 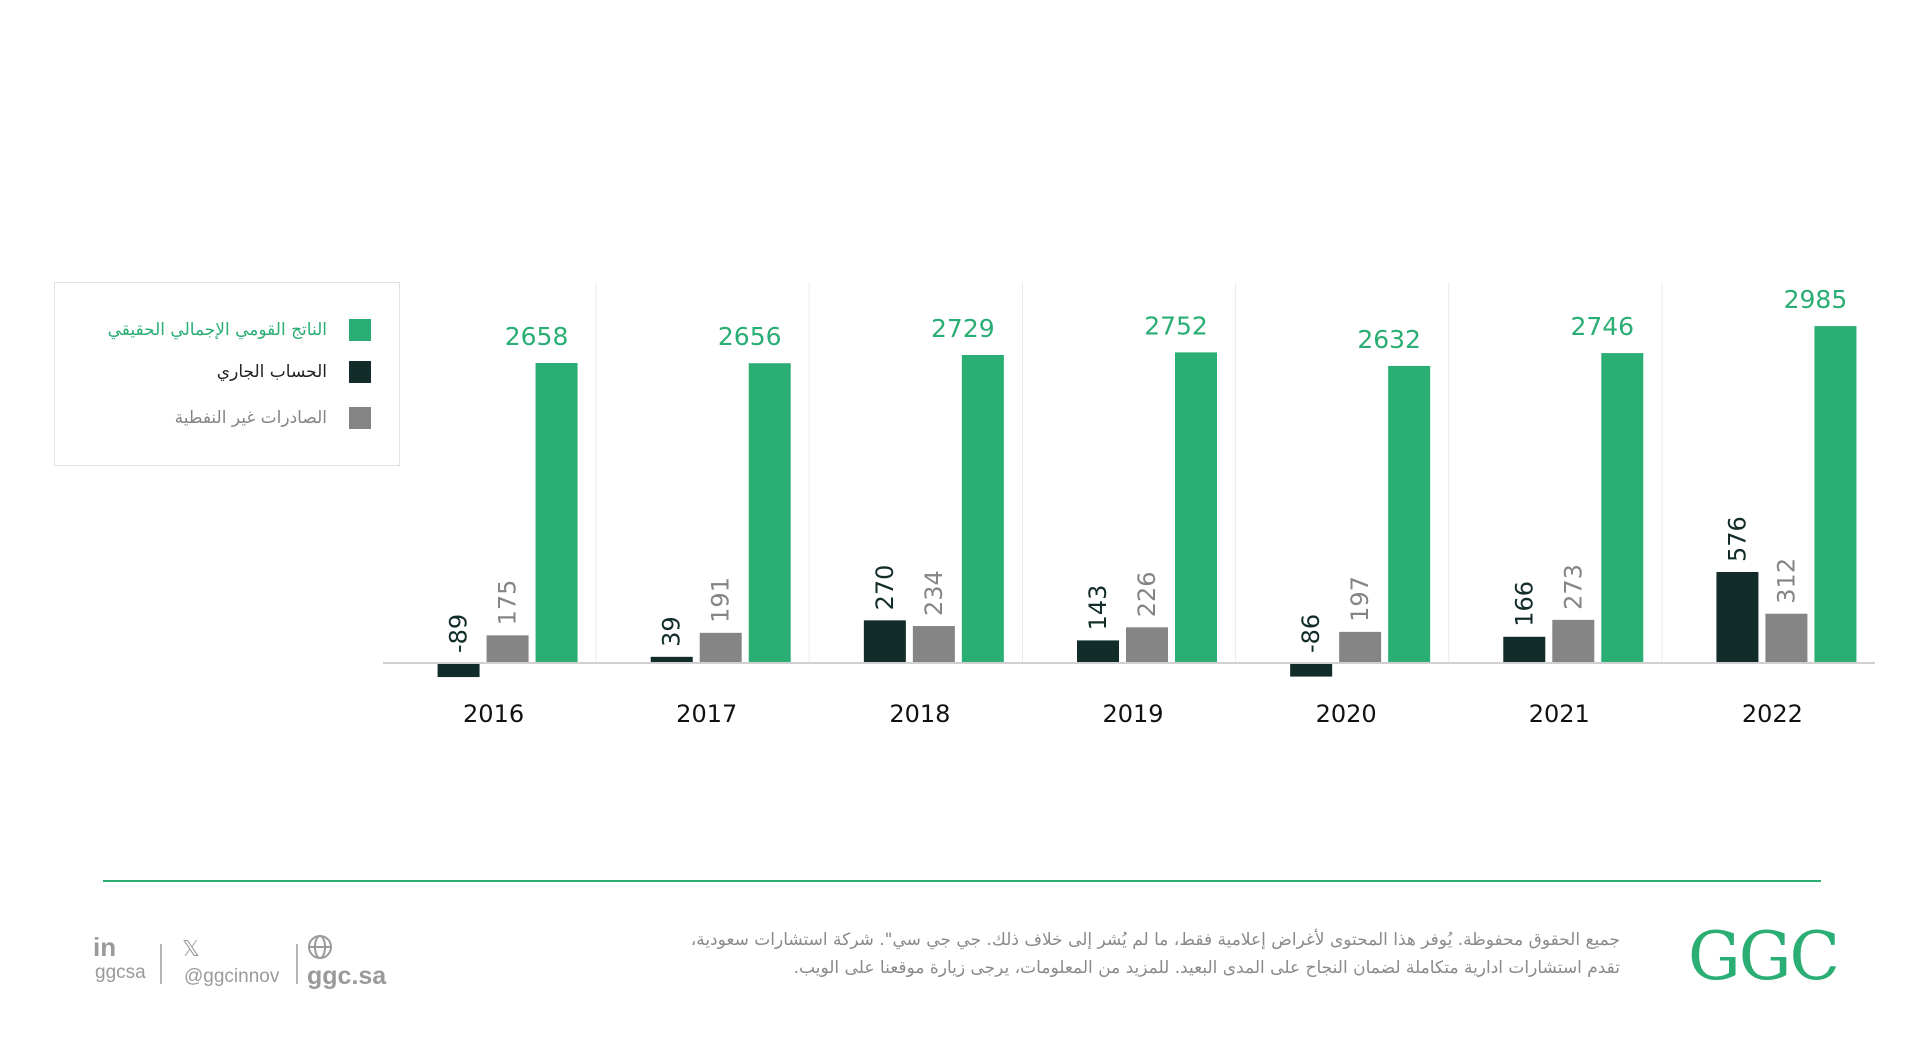 What do you see at coordinates (1311, 670) in the screenshot?
I see `bar-current-account-2020` at bounding box center [1311, 670].